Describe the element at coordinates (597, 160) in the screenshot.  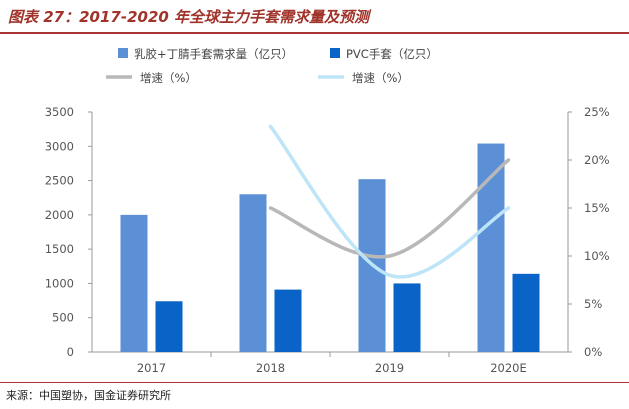
I see `right-tick-label: 20%` at that location.